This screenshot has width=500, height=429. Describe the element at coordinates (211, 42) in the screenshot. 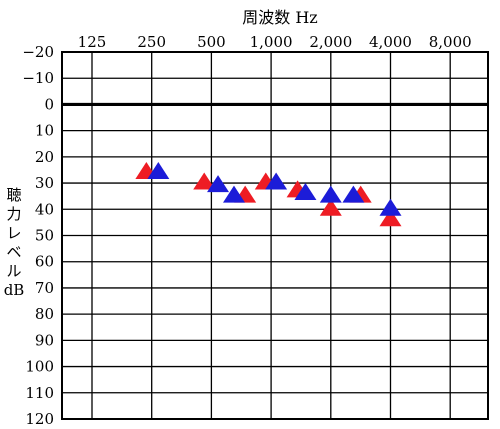

I see `x-tick-label: 500` at that location.